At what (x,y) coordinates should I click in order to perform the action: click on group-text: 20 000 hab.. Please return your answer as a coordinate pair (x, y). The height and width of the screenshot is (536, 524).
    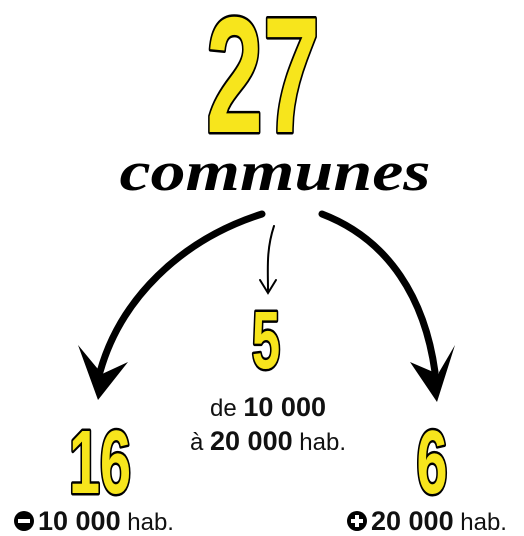
    Looking at the image, I should click on (439, 521).